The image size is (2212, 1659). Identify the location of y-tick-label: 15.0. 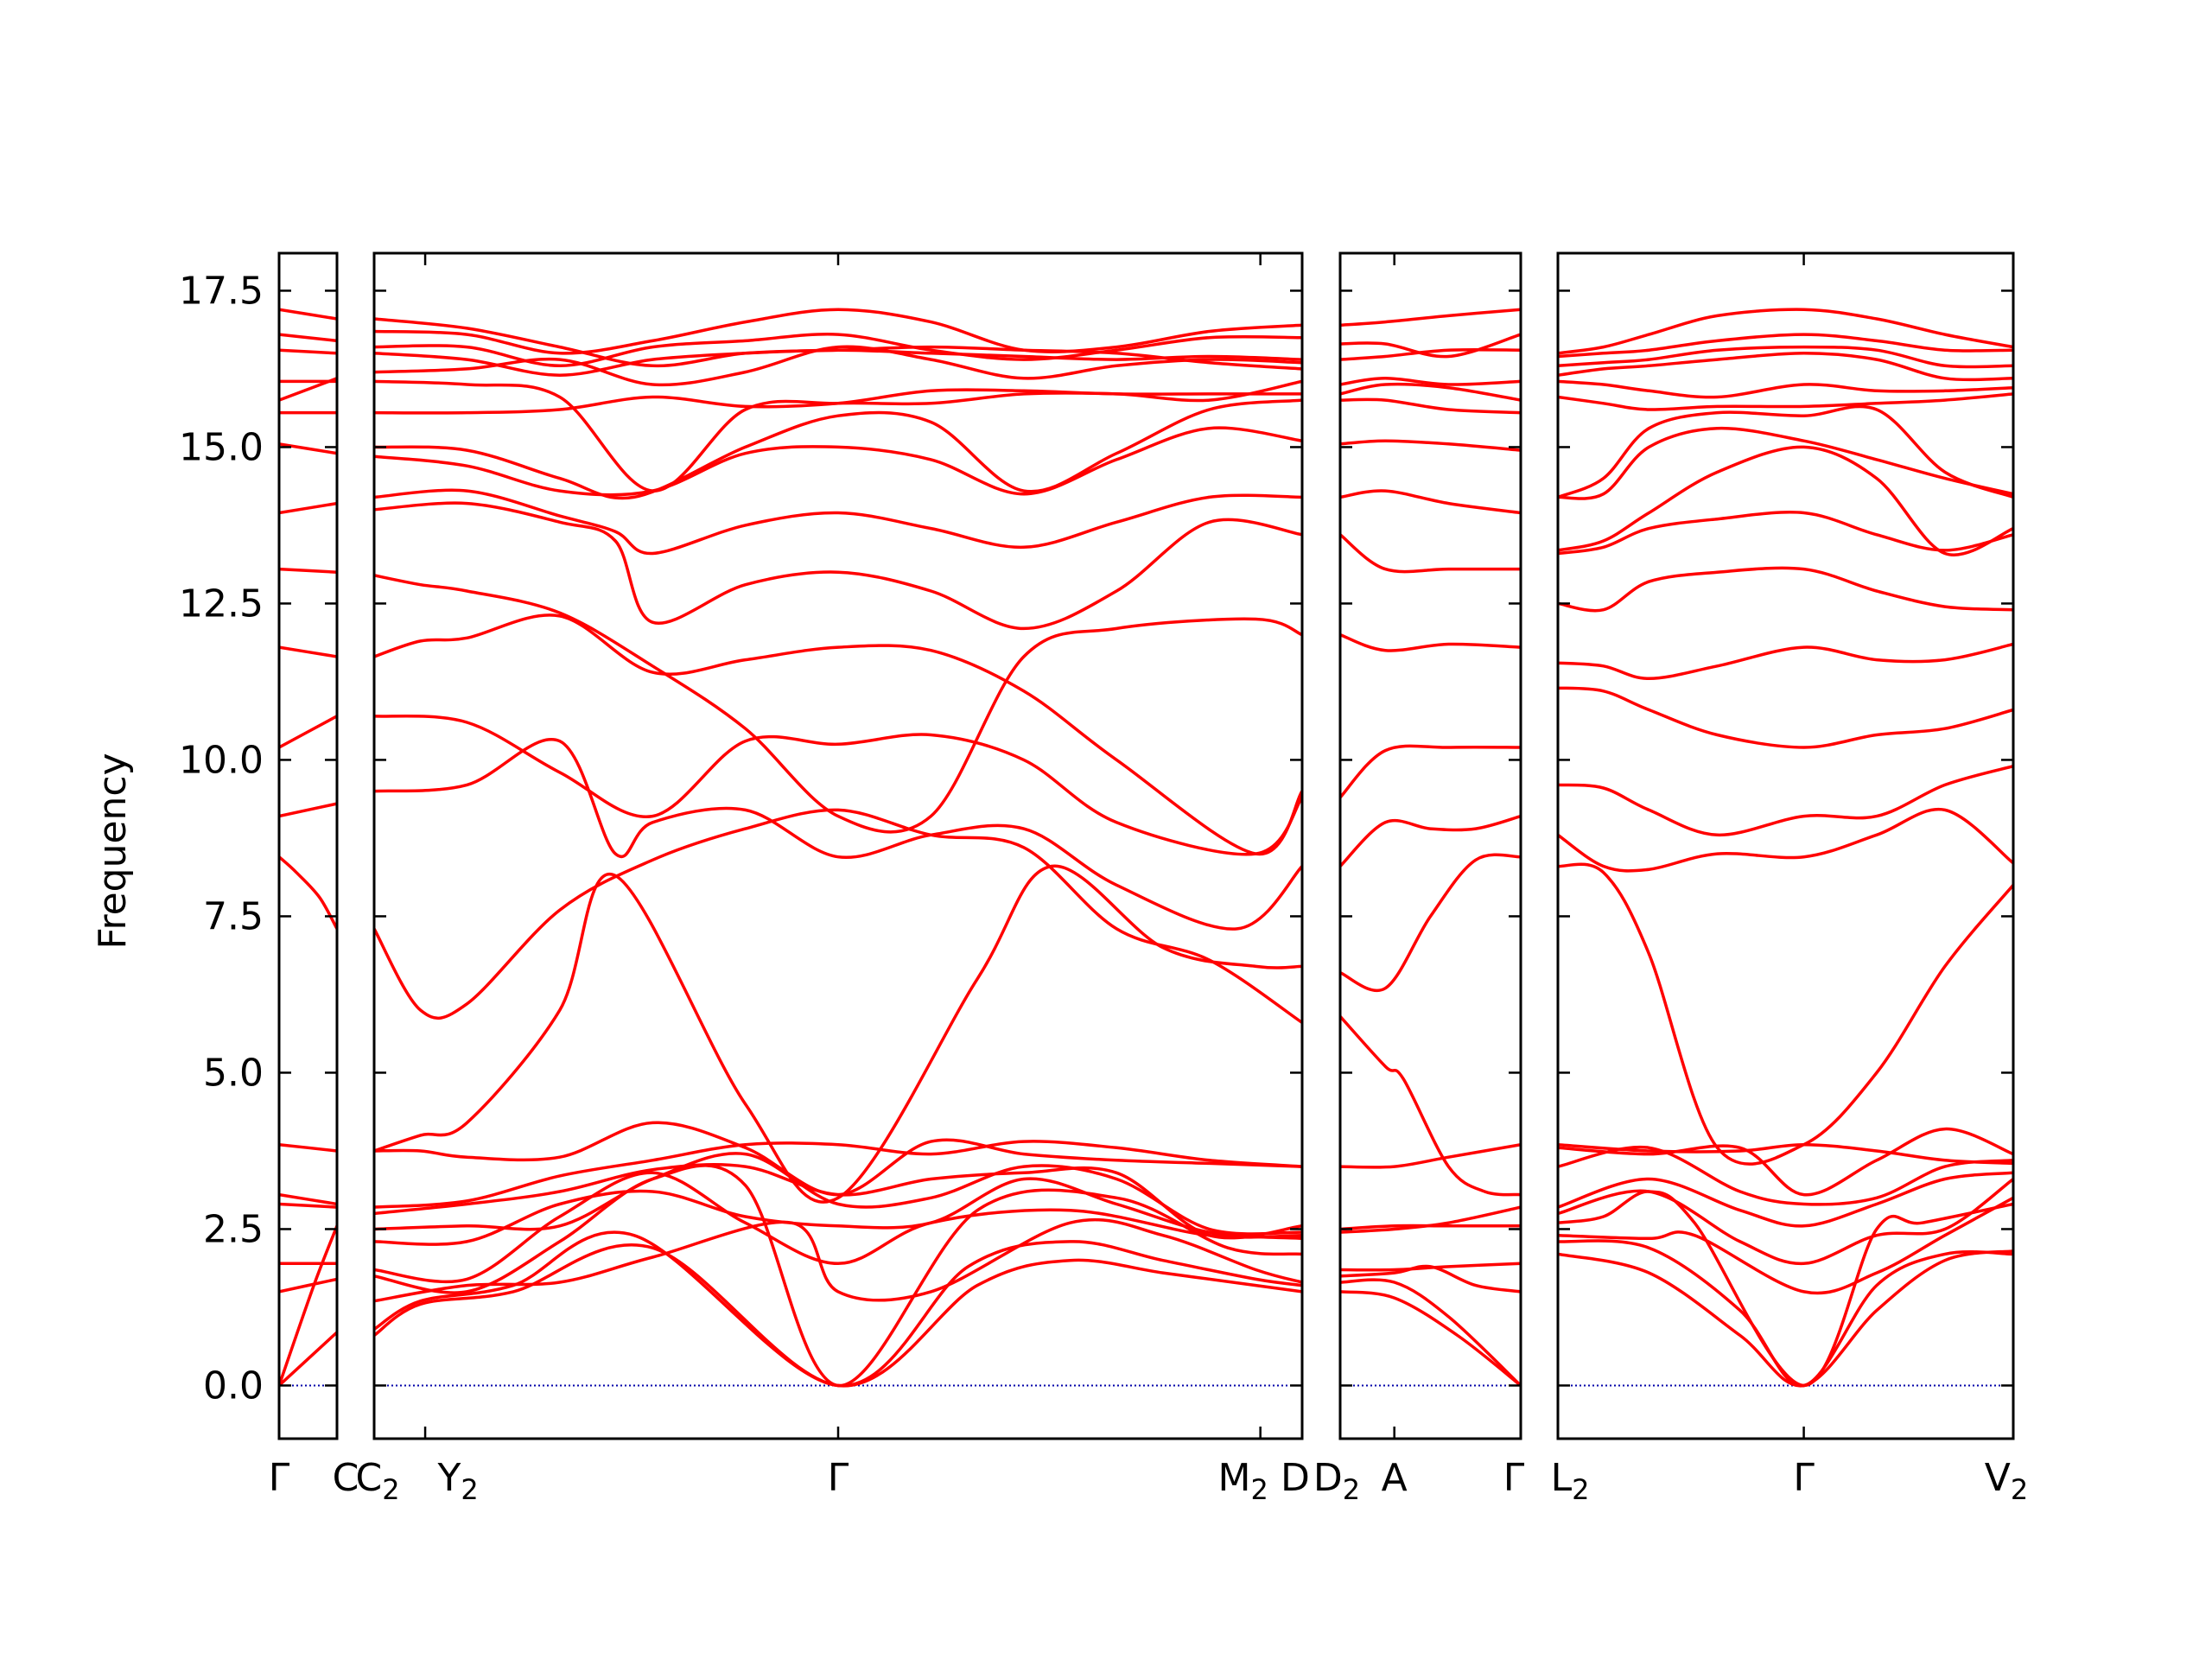
(221, 447).